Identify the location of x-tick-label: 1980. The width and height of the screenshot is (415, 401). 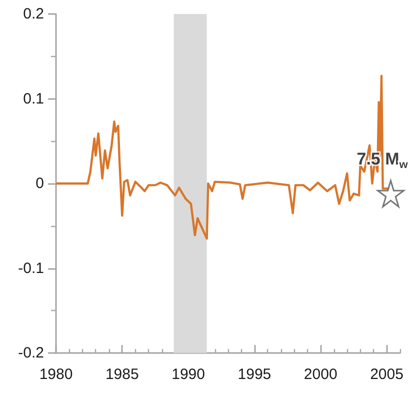
(56, 374).